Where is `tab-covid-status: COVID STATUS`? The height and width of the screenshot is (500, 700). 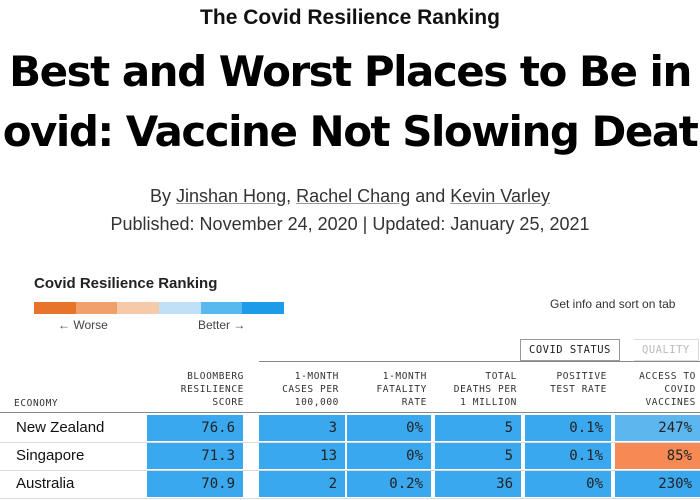 tab-covid-status: COVID STATUS is located at coordinates (570, 350).